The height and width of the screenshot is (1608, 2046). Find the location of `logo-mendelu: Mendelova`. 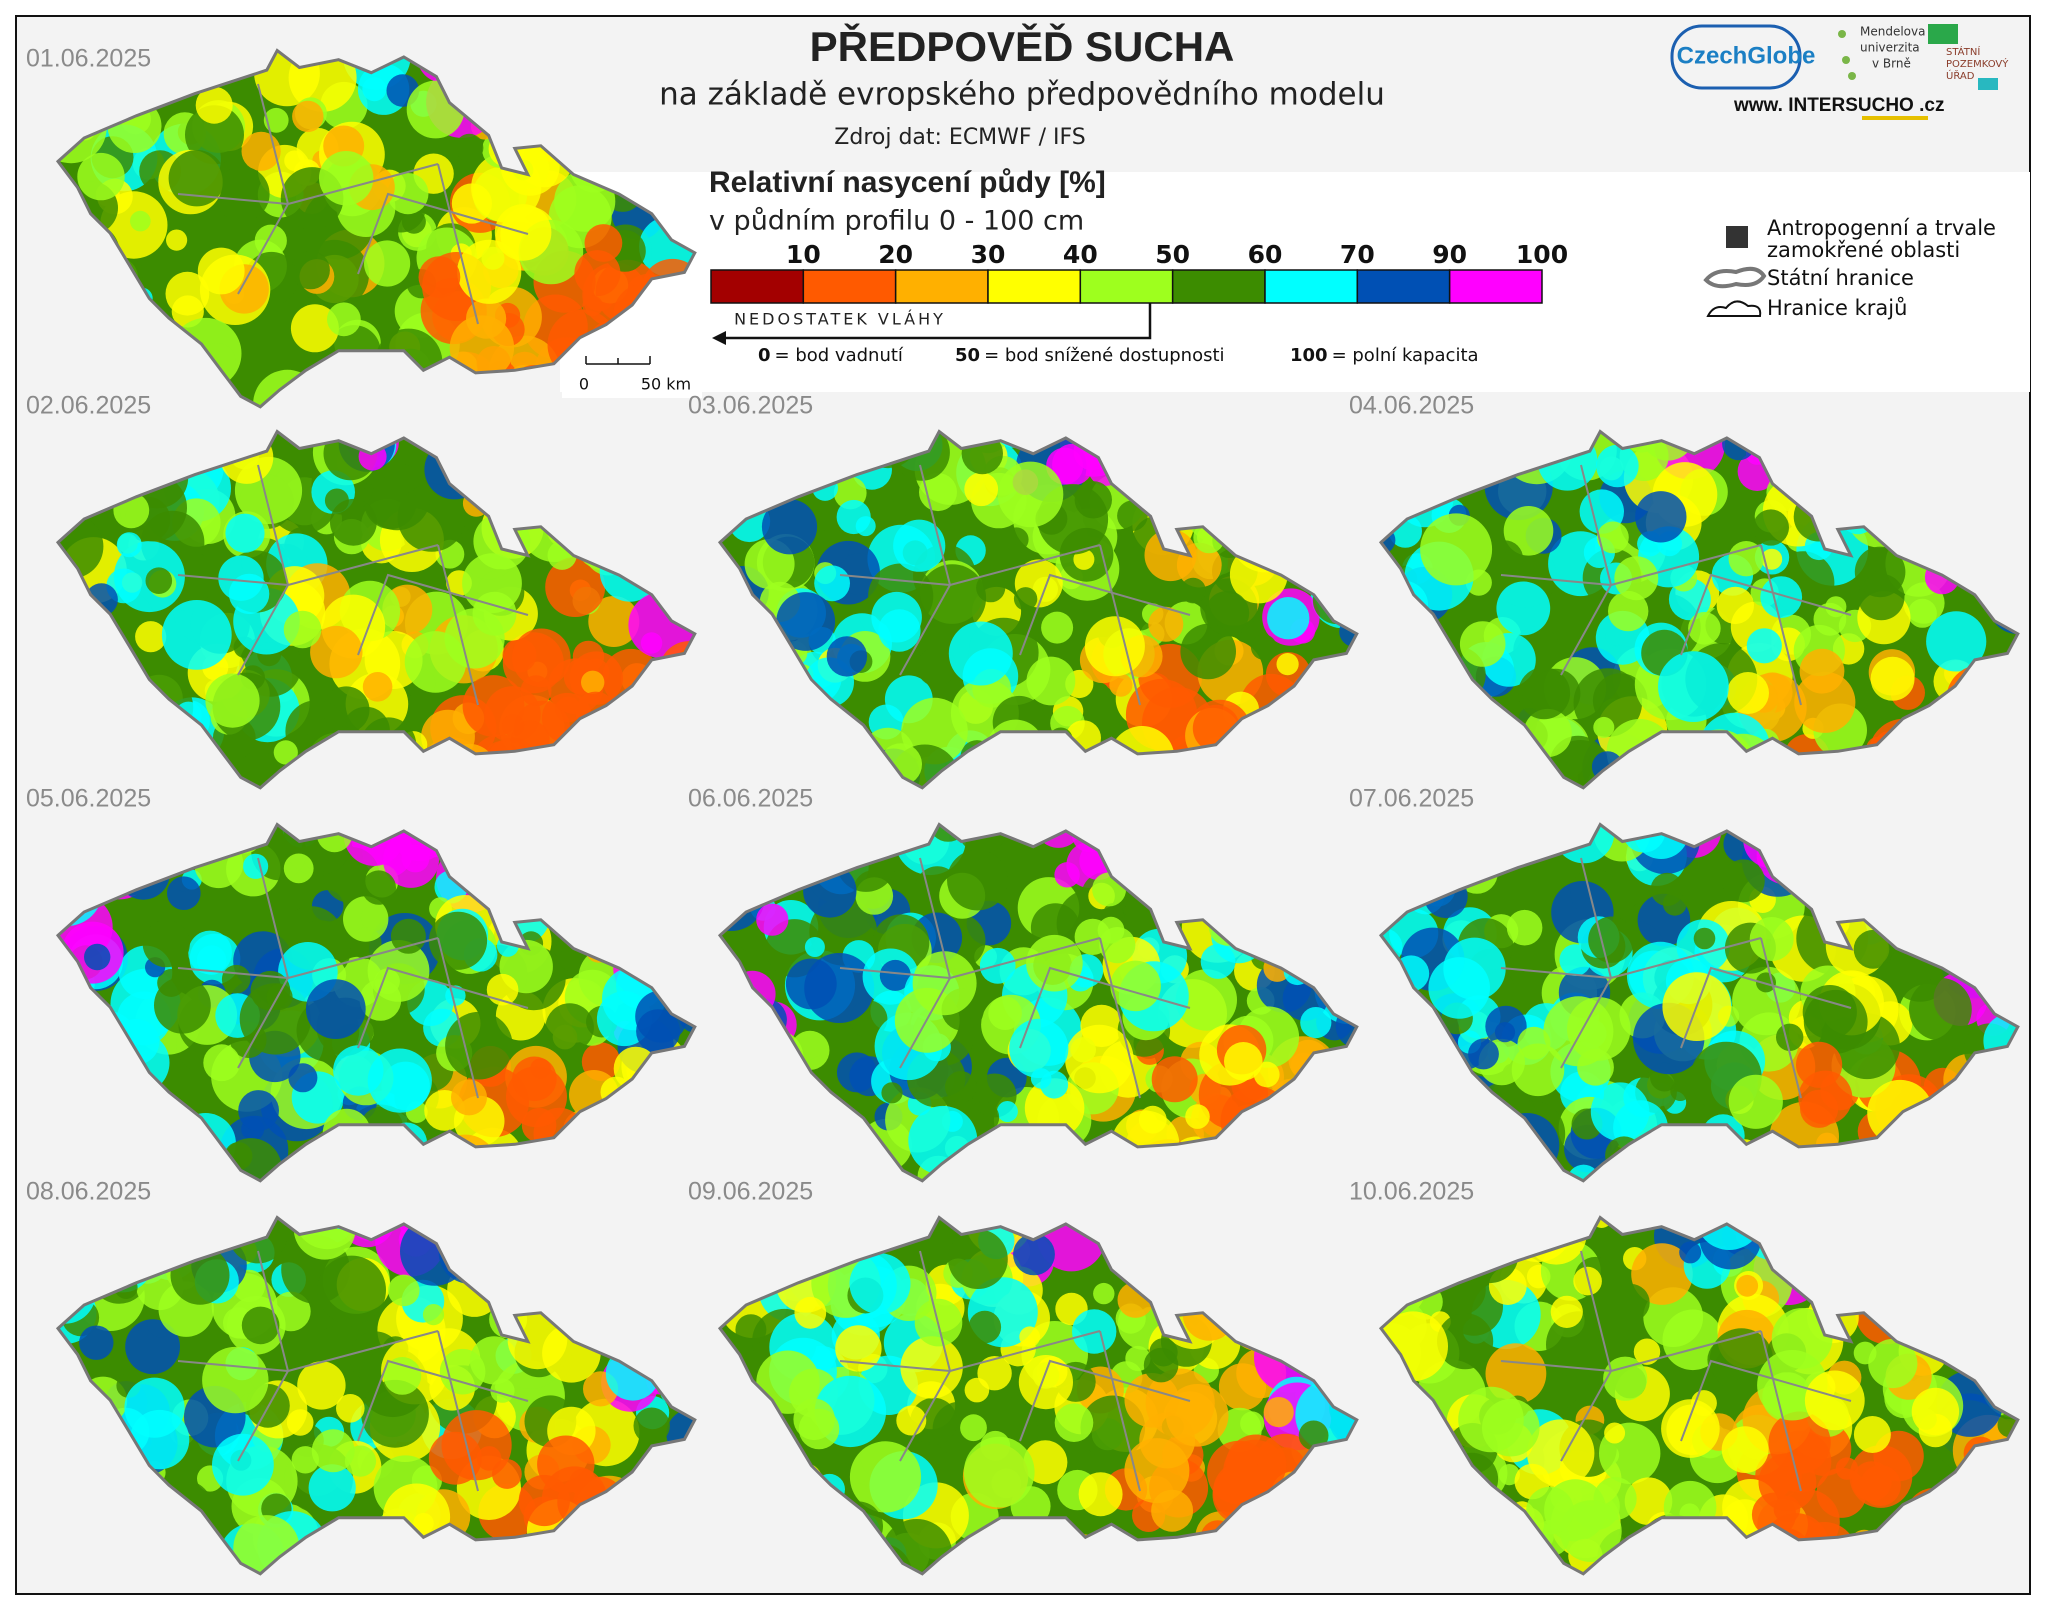

logo-mendelu: Mendelova is located at coordinates (1892, 32).